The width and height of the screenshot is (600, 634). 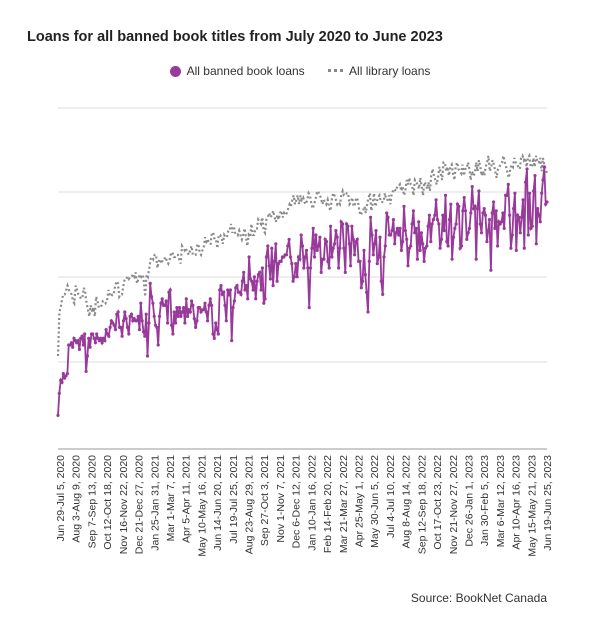 What do you see at coordinates (379, 71) in the screenshot?
I see `legend-item-library: All library loans` at bounding box center [379, 71].